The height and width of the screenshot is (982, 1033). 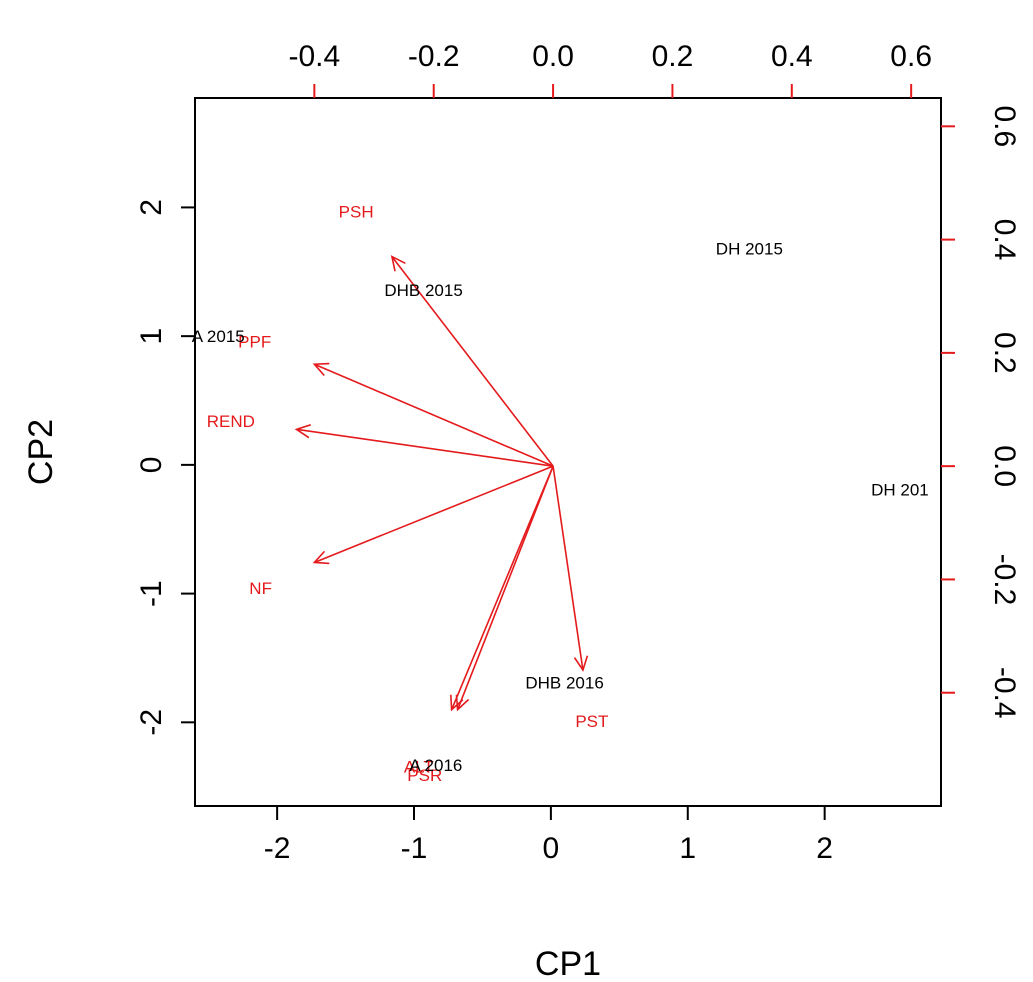 I want to click on right-tick-label: 0.0, so click(x=1004, y=466).